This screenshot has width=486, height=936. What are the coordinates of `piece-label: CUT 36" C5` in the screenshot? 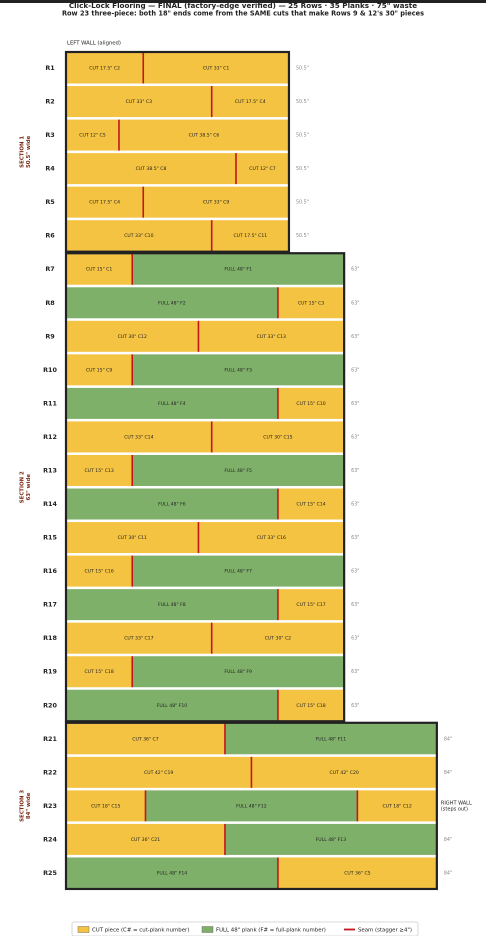 It's located at (357, 873).